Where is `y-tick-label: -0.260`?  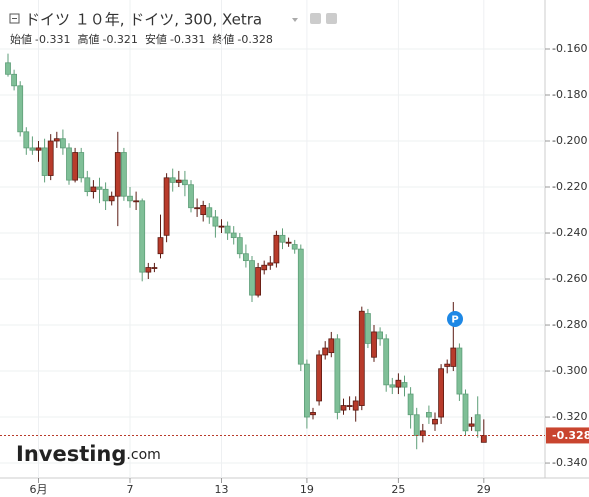 y-tick-label: -0.260 is located at coordinates (569, 278).